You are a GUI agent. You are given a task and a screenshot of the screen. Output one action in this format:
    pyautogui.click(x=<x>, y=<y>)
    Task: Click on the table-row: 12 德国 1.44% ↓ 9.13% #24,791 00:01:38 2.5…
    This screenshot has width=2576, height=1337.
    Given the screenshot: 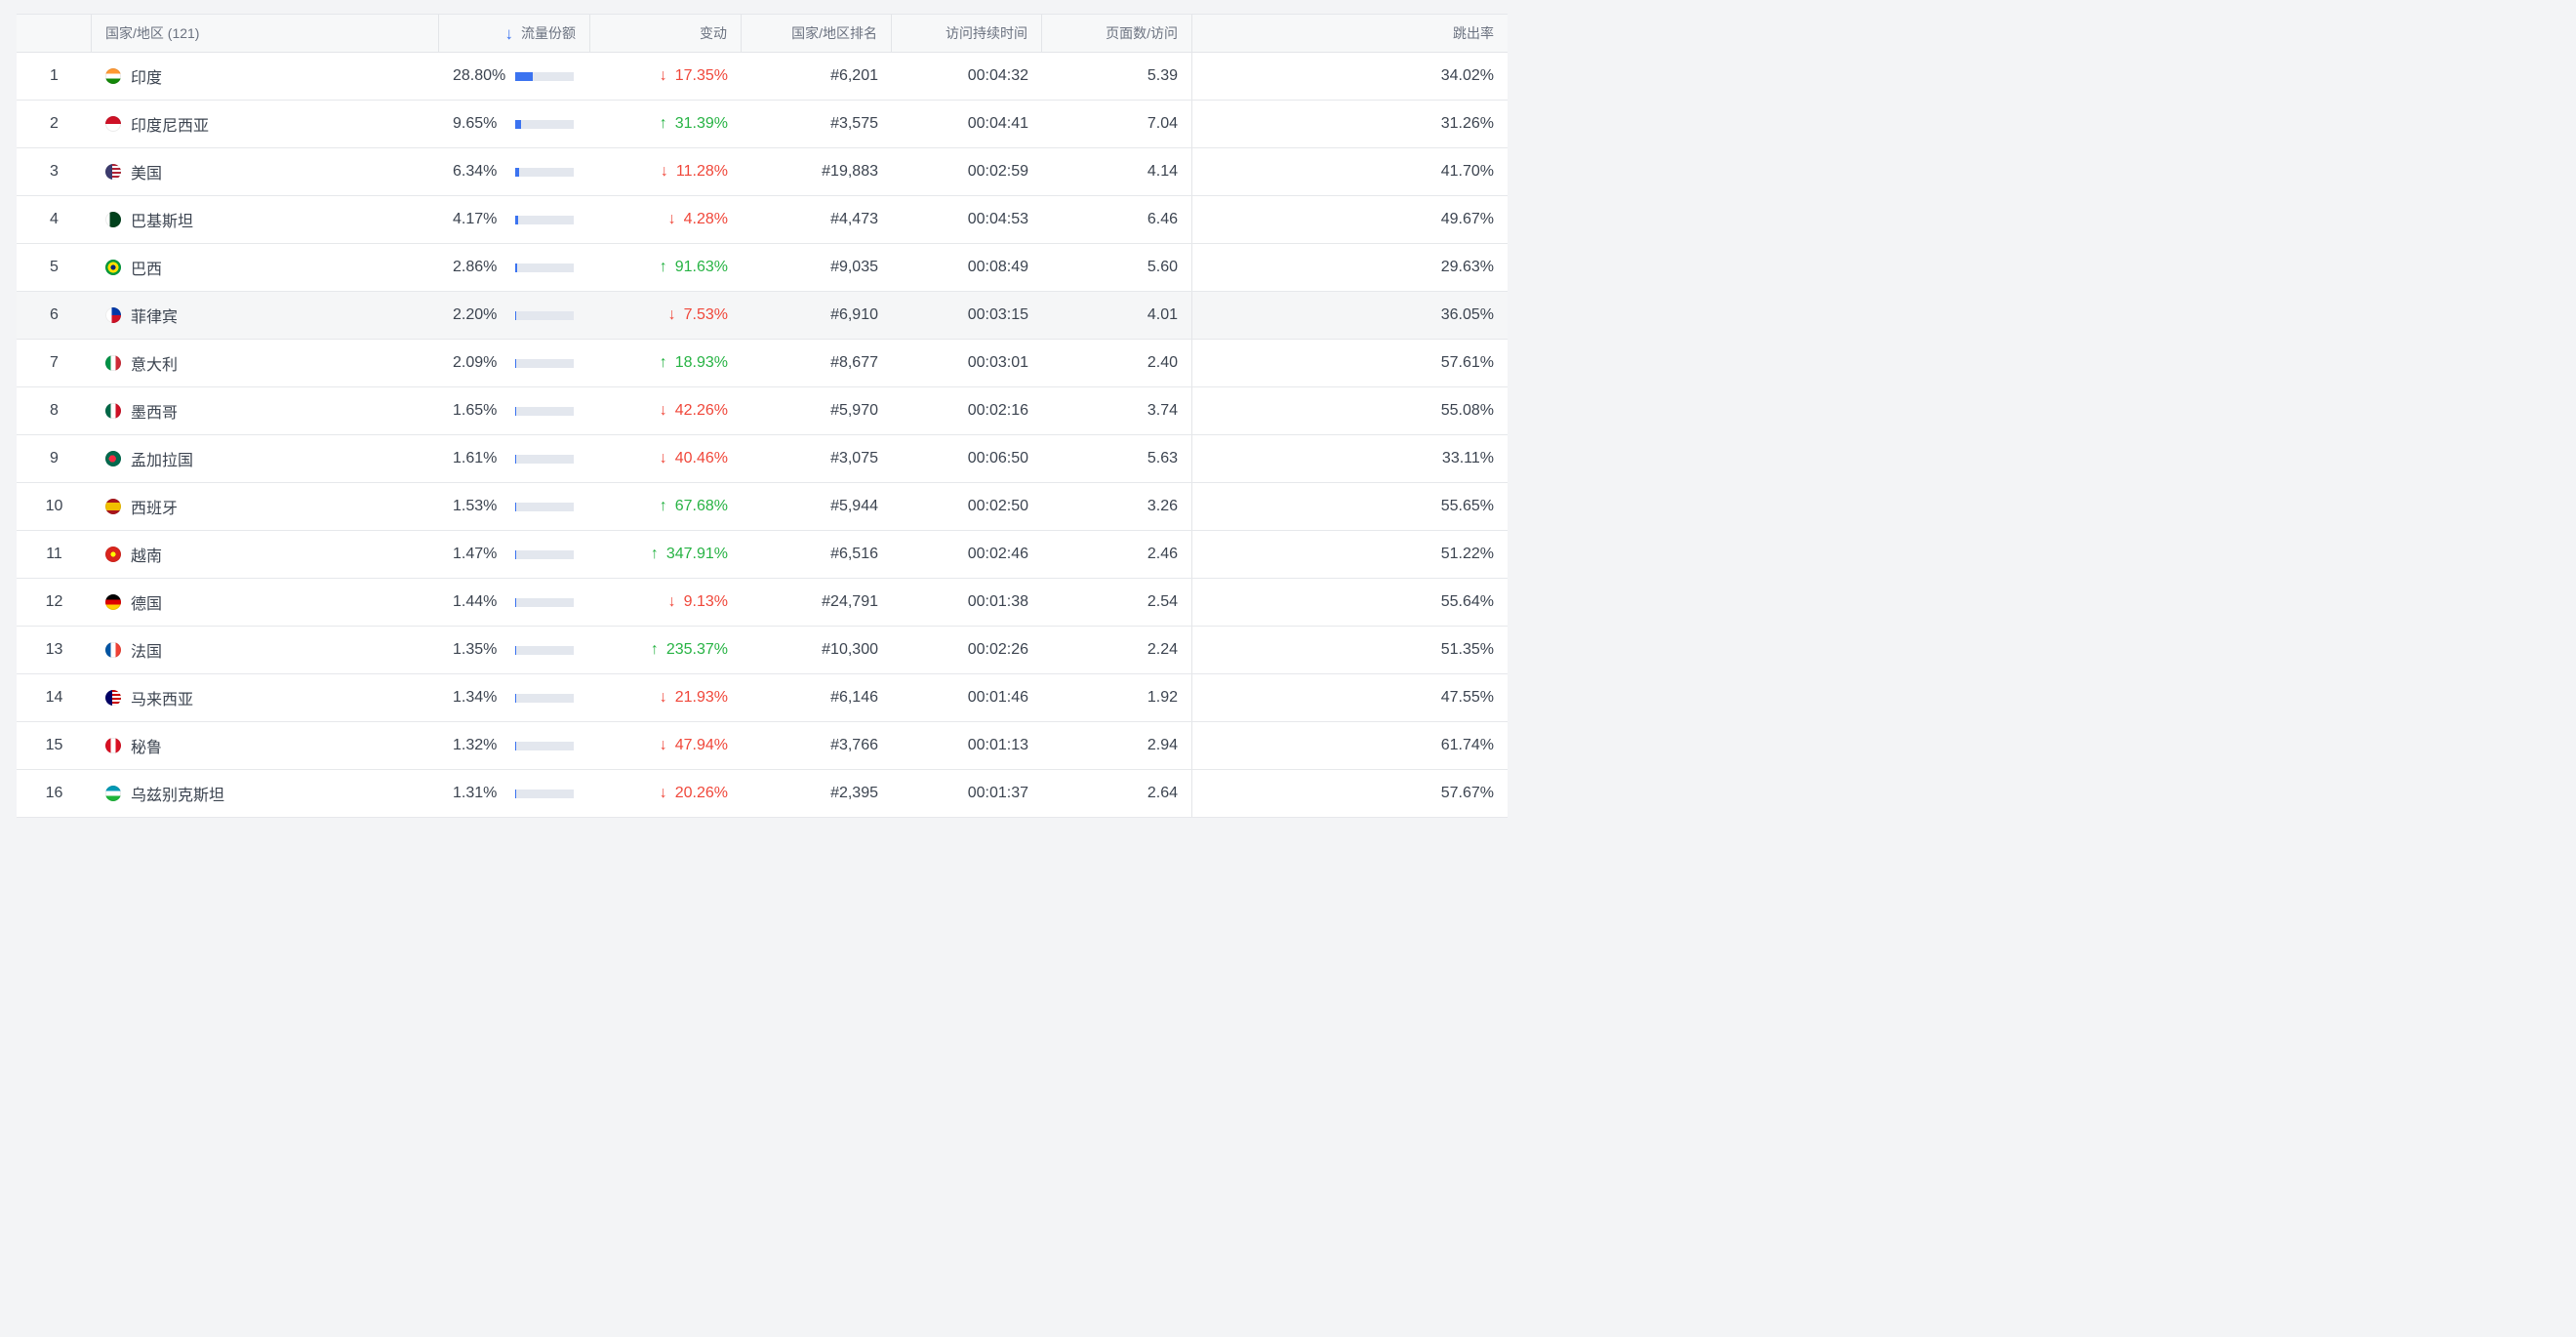 What is the action you would take?
    pyautogui.click(x=762, y=603)
    